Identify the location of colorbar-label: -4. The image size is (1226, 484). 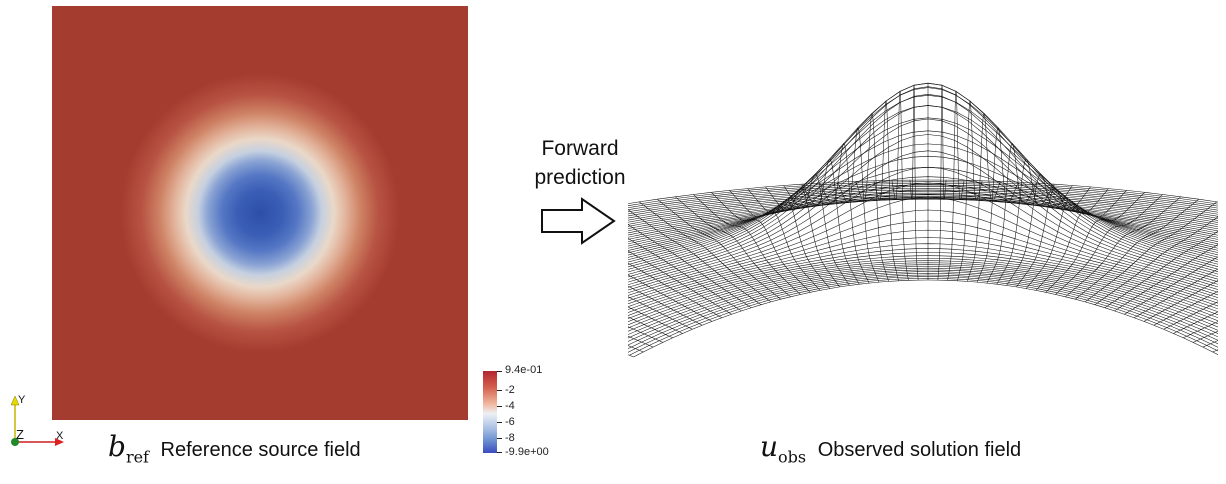
(510, 406).